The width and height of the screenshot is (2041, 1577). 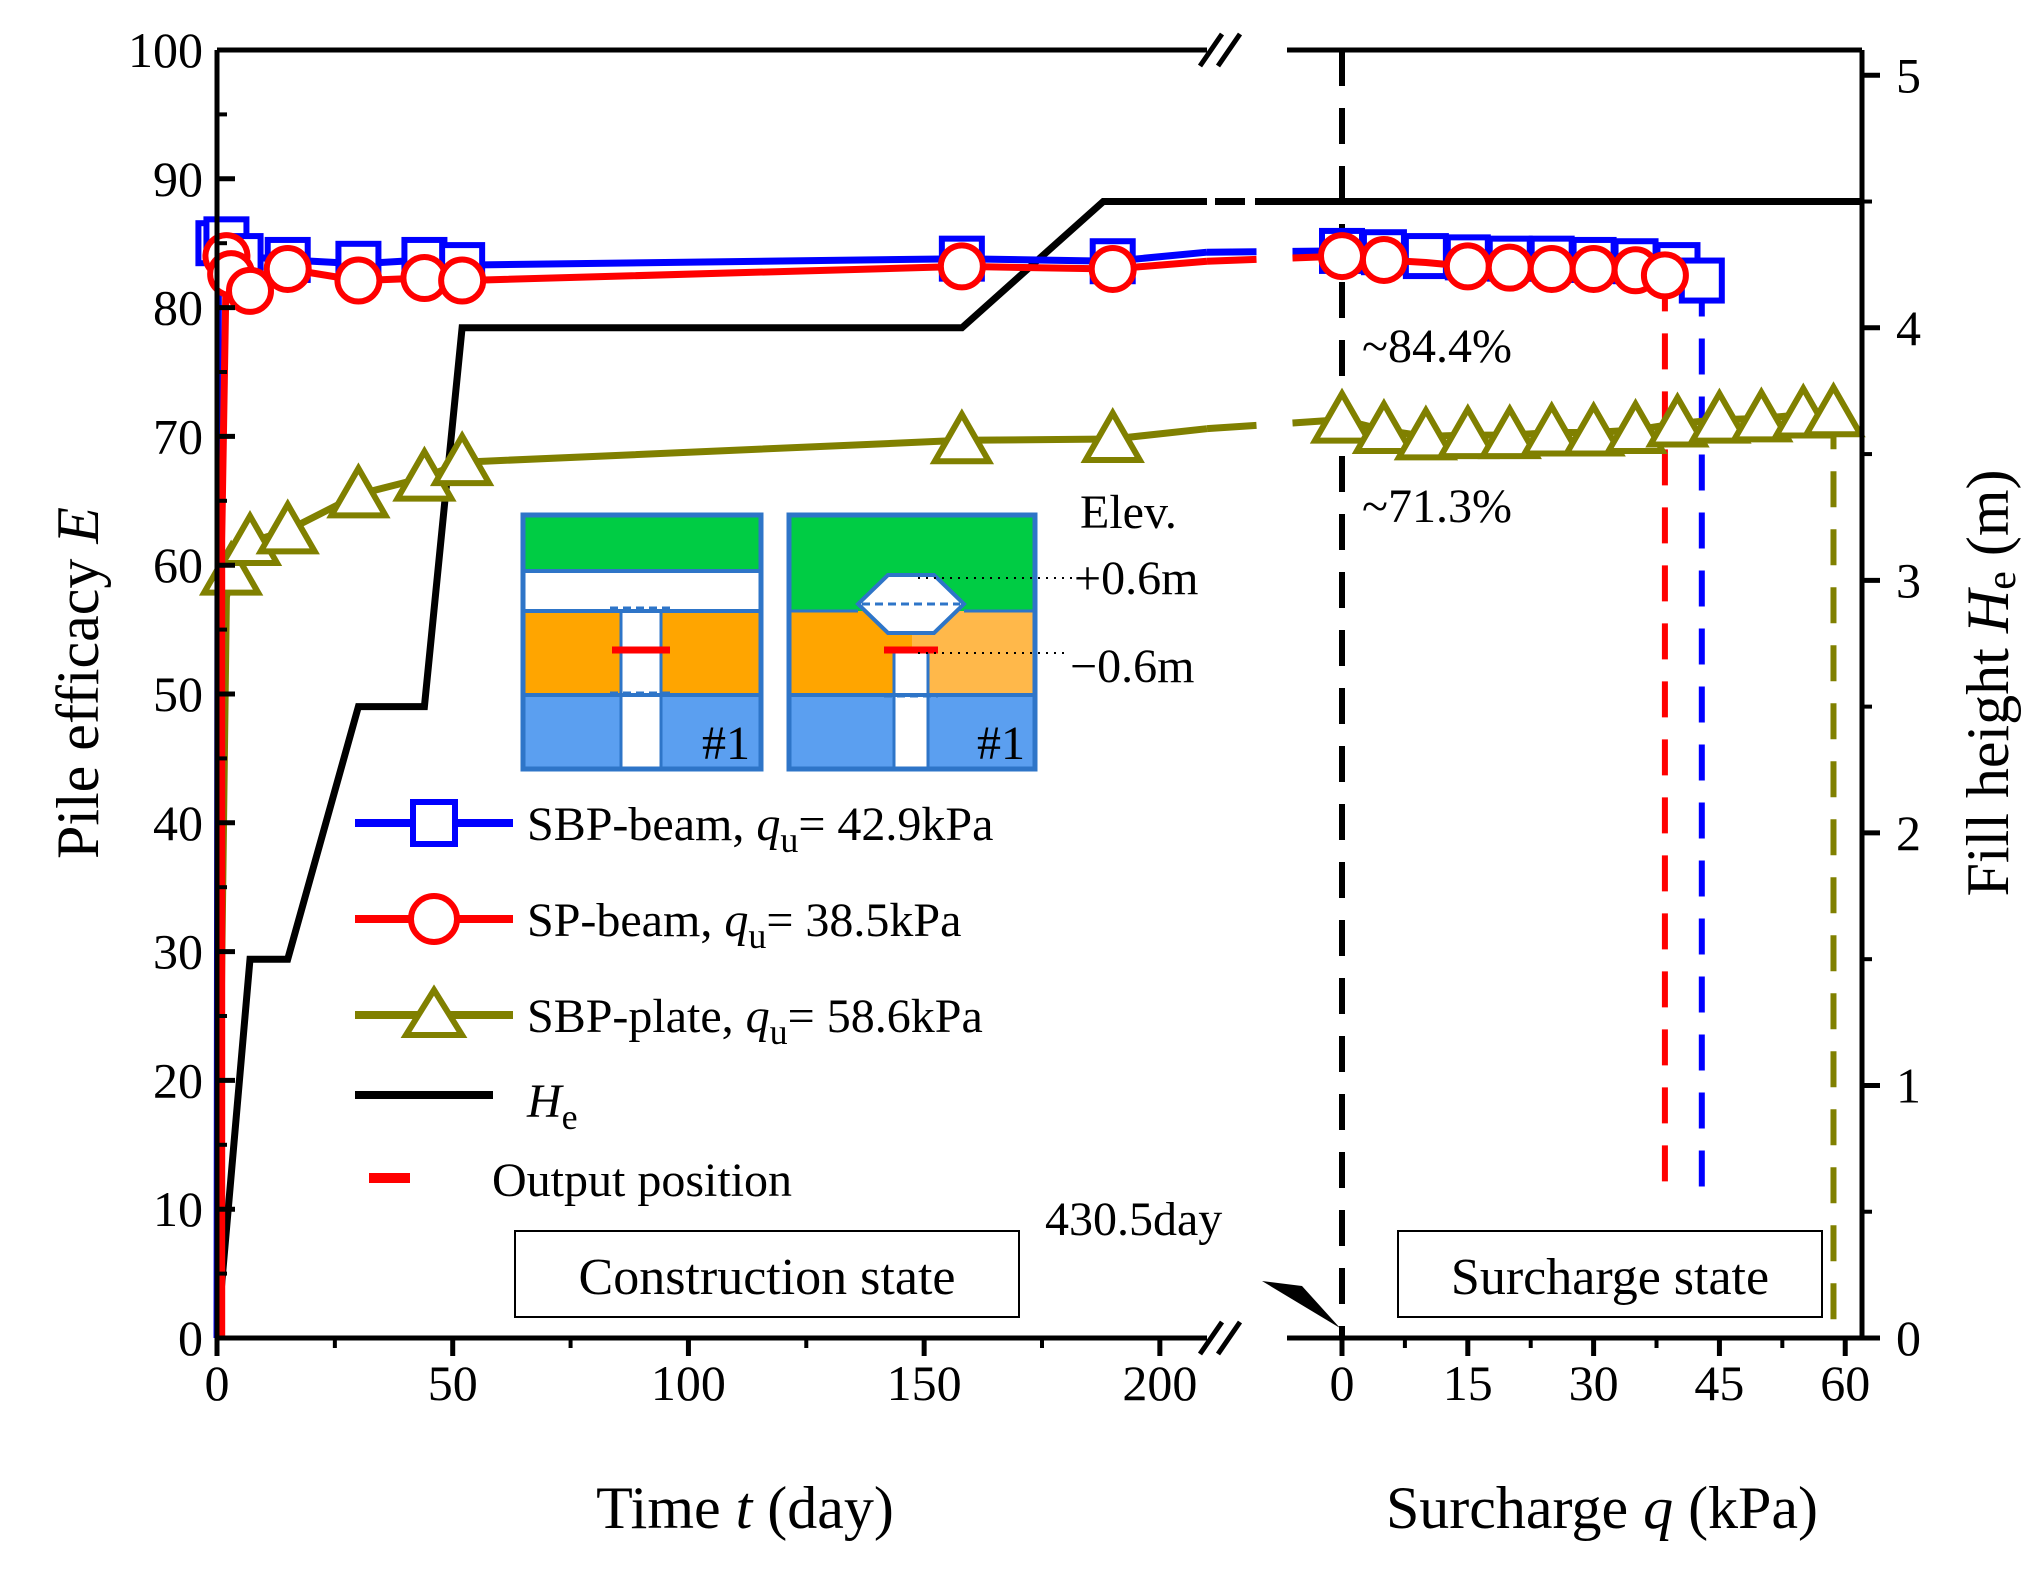 I want to click on y-left-axis-title: Pile efficacy E, so click(x=78, y=683).